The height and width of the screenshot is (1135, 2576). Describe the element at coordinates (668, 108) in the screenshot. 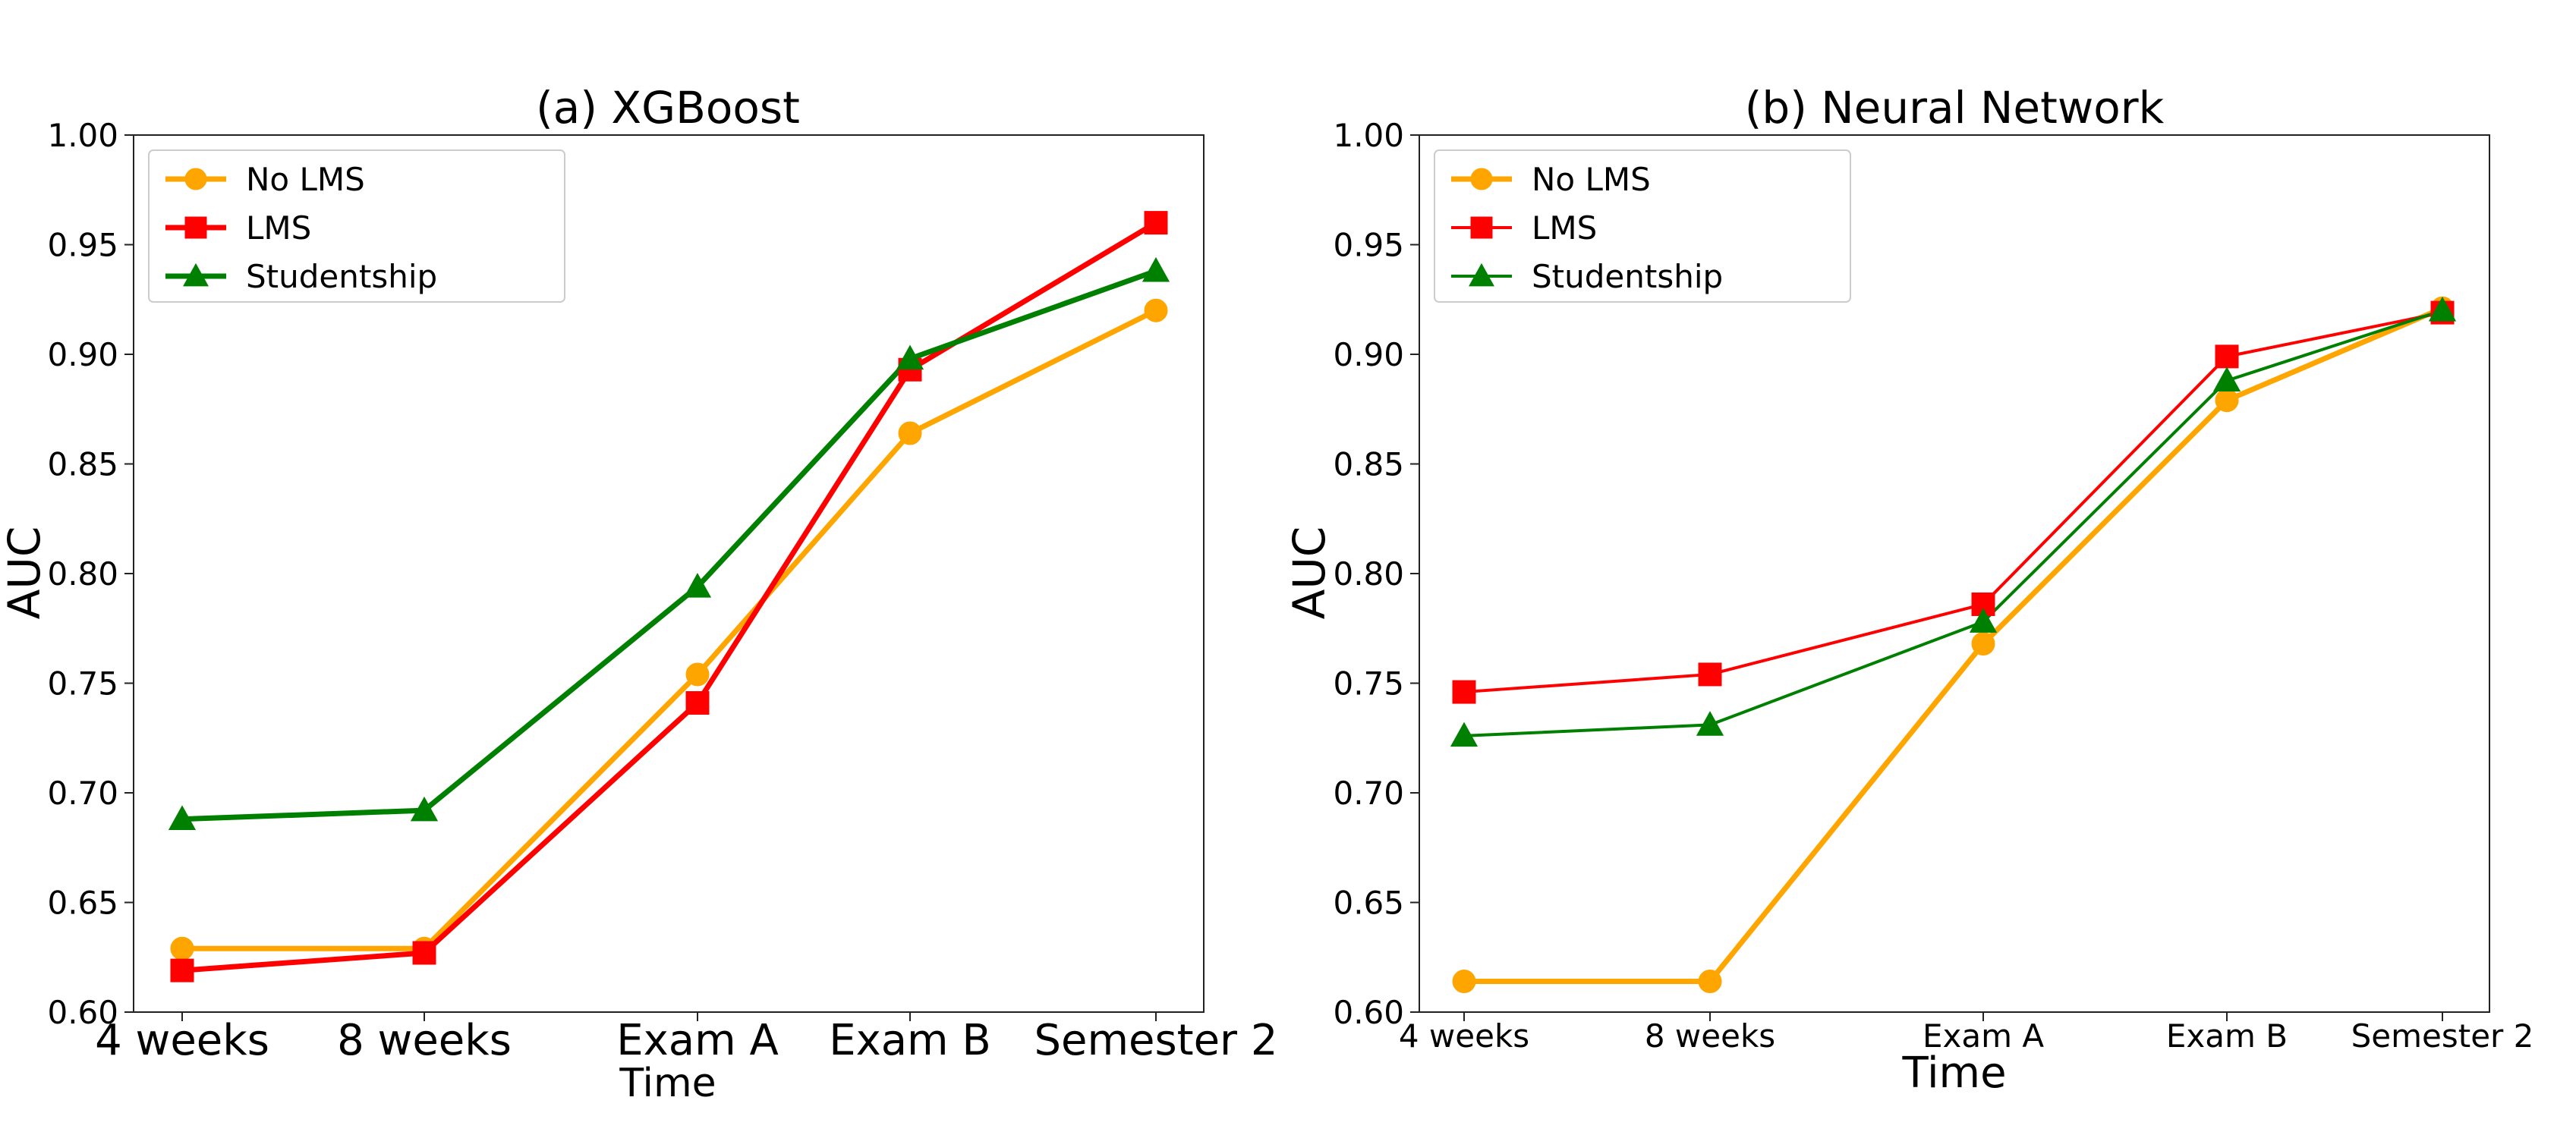

I see `chart-title: (a) XGBoost` at that location.